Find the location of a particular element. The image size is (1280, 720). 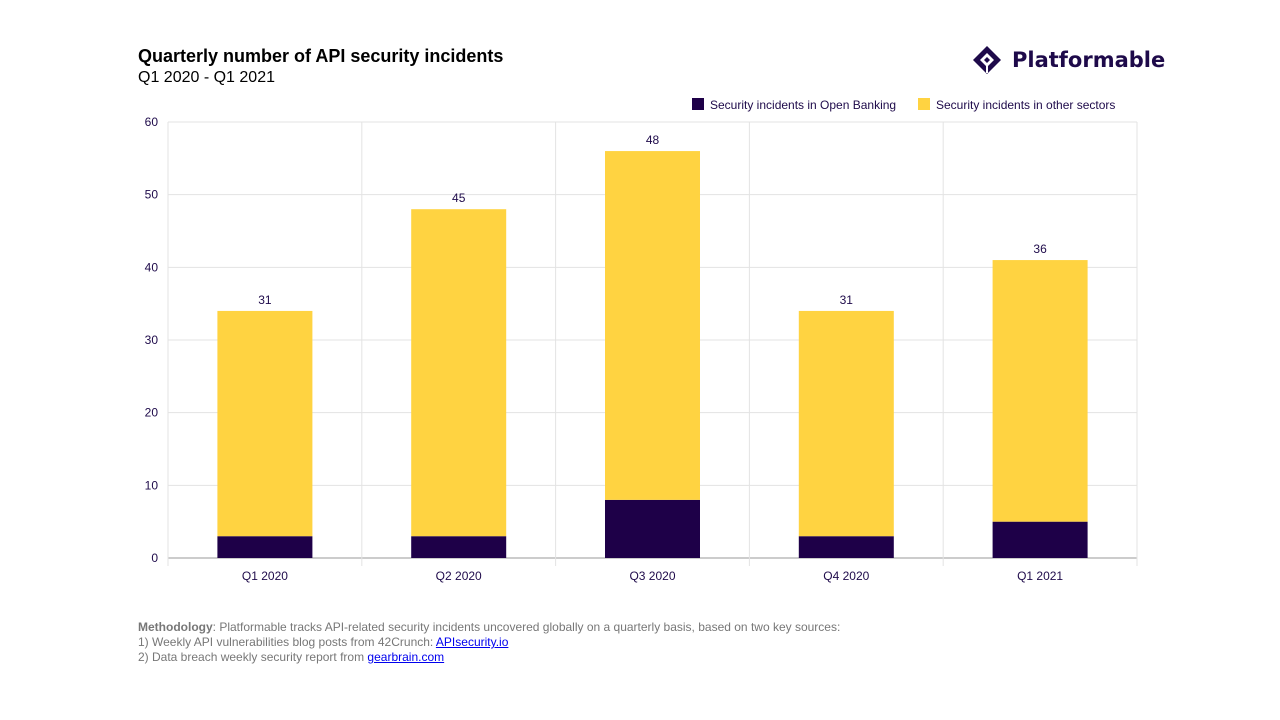

logo-diamond-icon is located at coordinates (987, 60).